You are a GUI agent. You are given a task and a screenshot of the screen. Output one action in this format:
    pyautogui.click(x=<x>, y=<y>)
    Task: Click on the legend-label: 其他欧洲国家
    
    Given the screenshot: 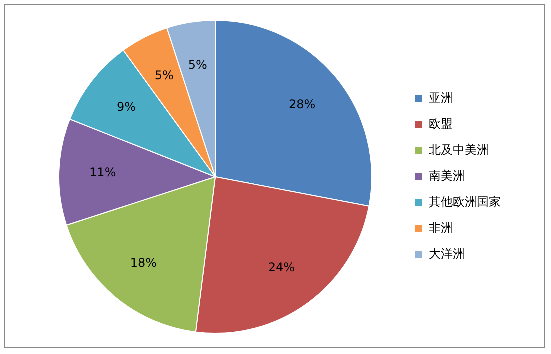 What is the action you would take?
    pyautogui.click(x=465, y=202)
    